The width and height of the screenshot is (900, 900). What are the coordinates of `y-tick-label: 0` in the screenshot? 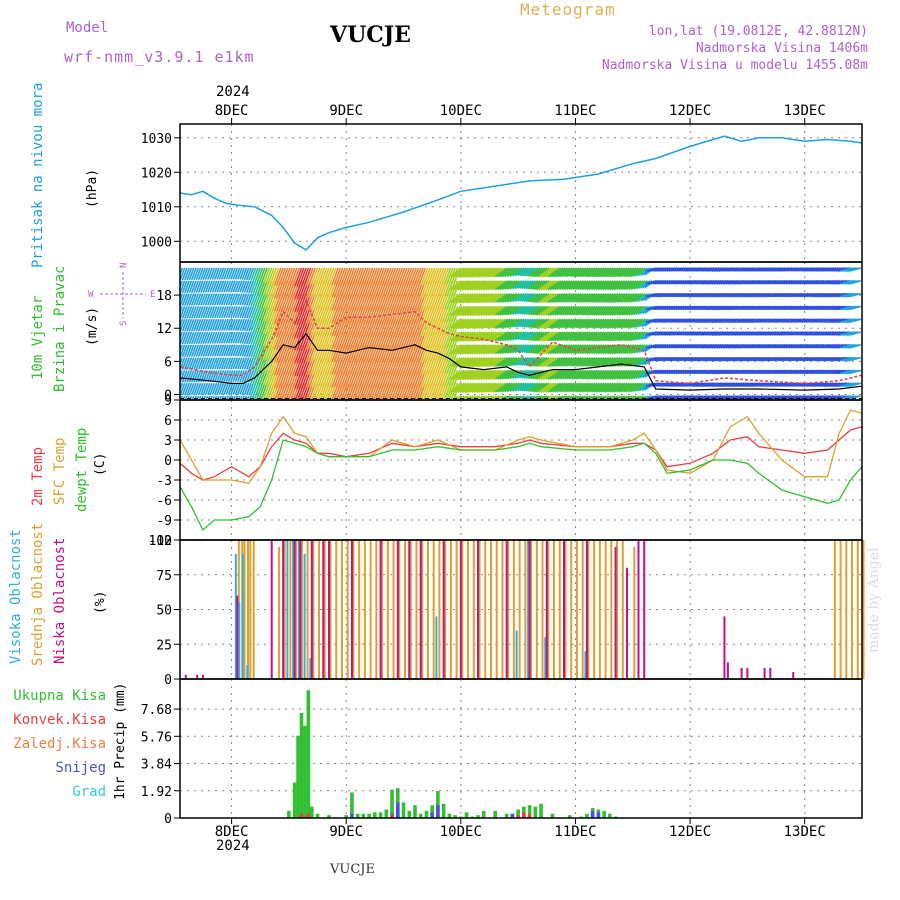 It's located at (168, 680).